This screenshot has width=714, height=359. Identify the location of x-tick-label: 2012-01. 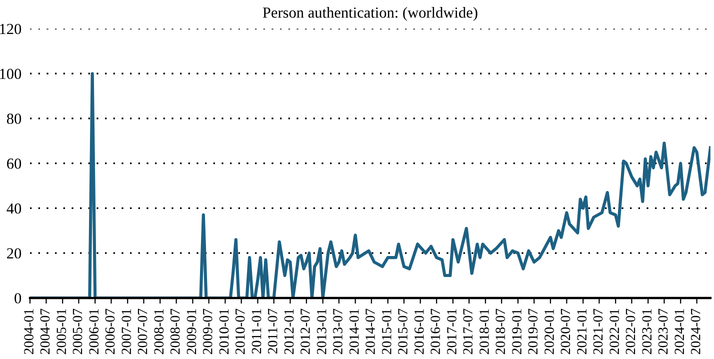
(289, 331).